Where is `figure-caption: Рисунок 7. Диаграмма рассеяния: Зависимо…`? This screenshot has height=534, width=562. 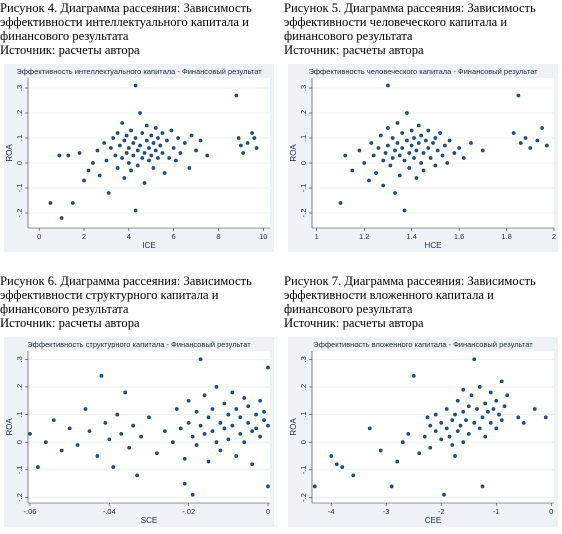 figure-caption: Рисунок 7. Диаграмма рассеяния: Зависимо… is located at coordinates (410, 302).